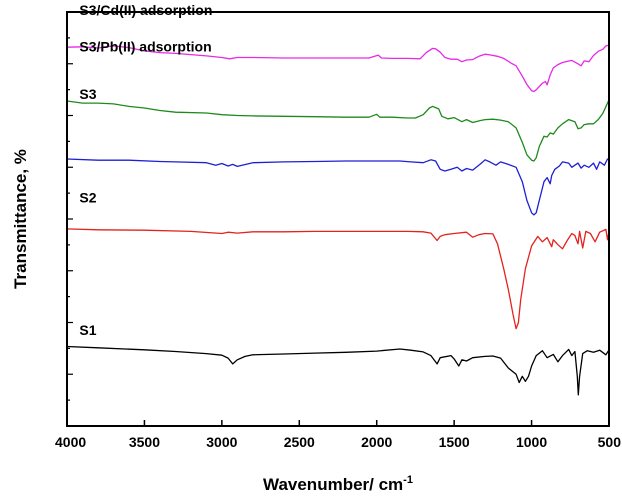 The height and width of the screenshot is (498, 622). I want to click on x-axis-ticks: 4000 3500 3000 2500 2000 1500 1000 500, so click(338, 435).